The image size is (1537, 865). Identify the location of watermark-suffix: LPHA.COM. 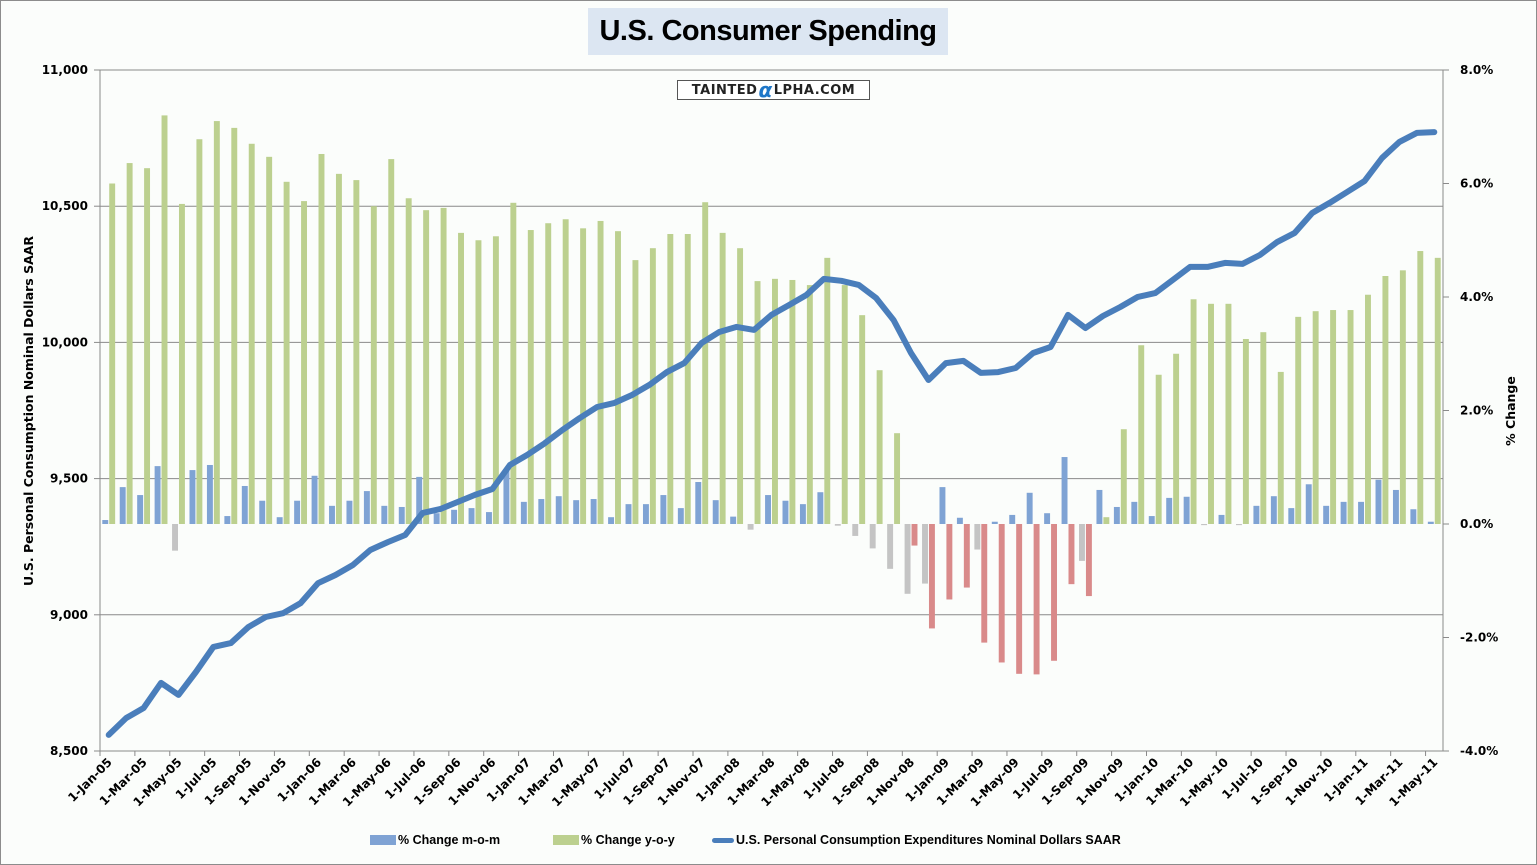
(814, 90).